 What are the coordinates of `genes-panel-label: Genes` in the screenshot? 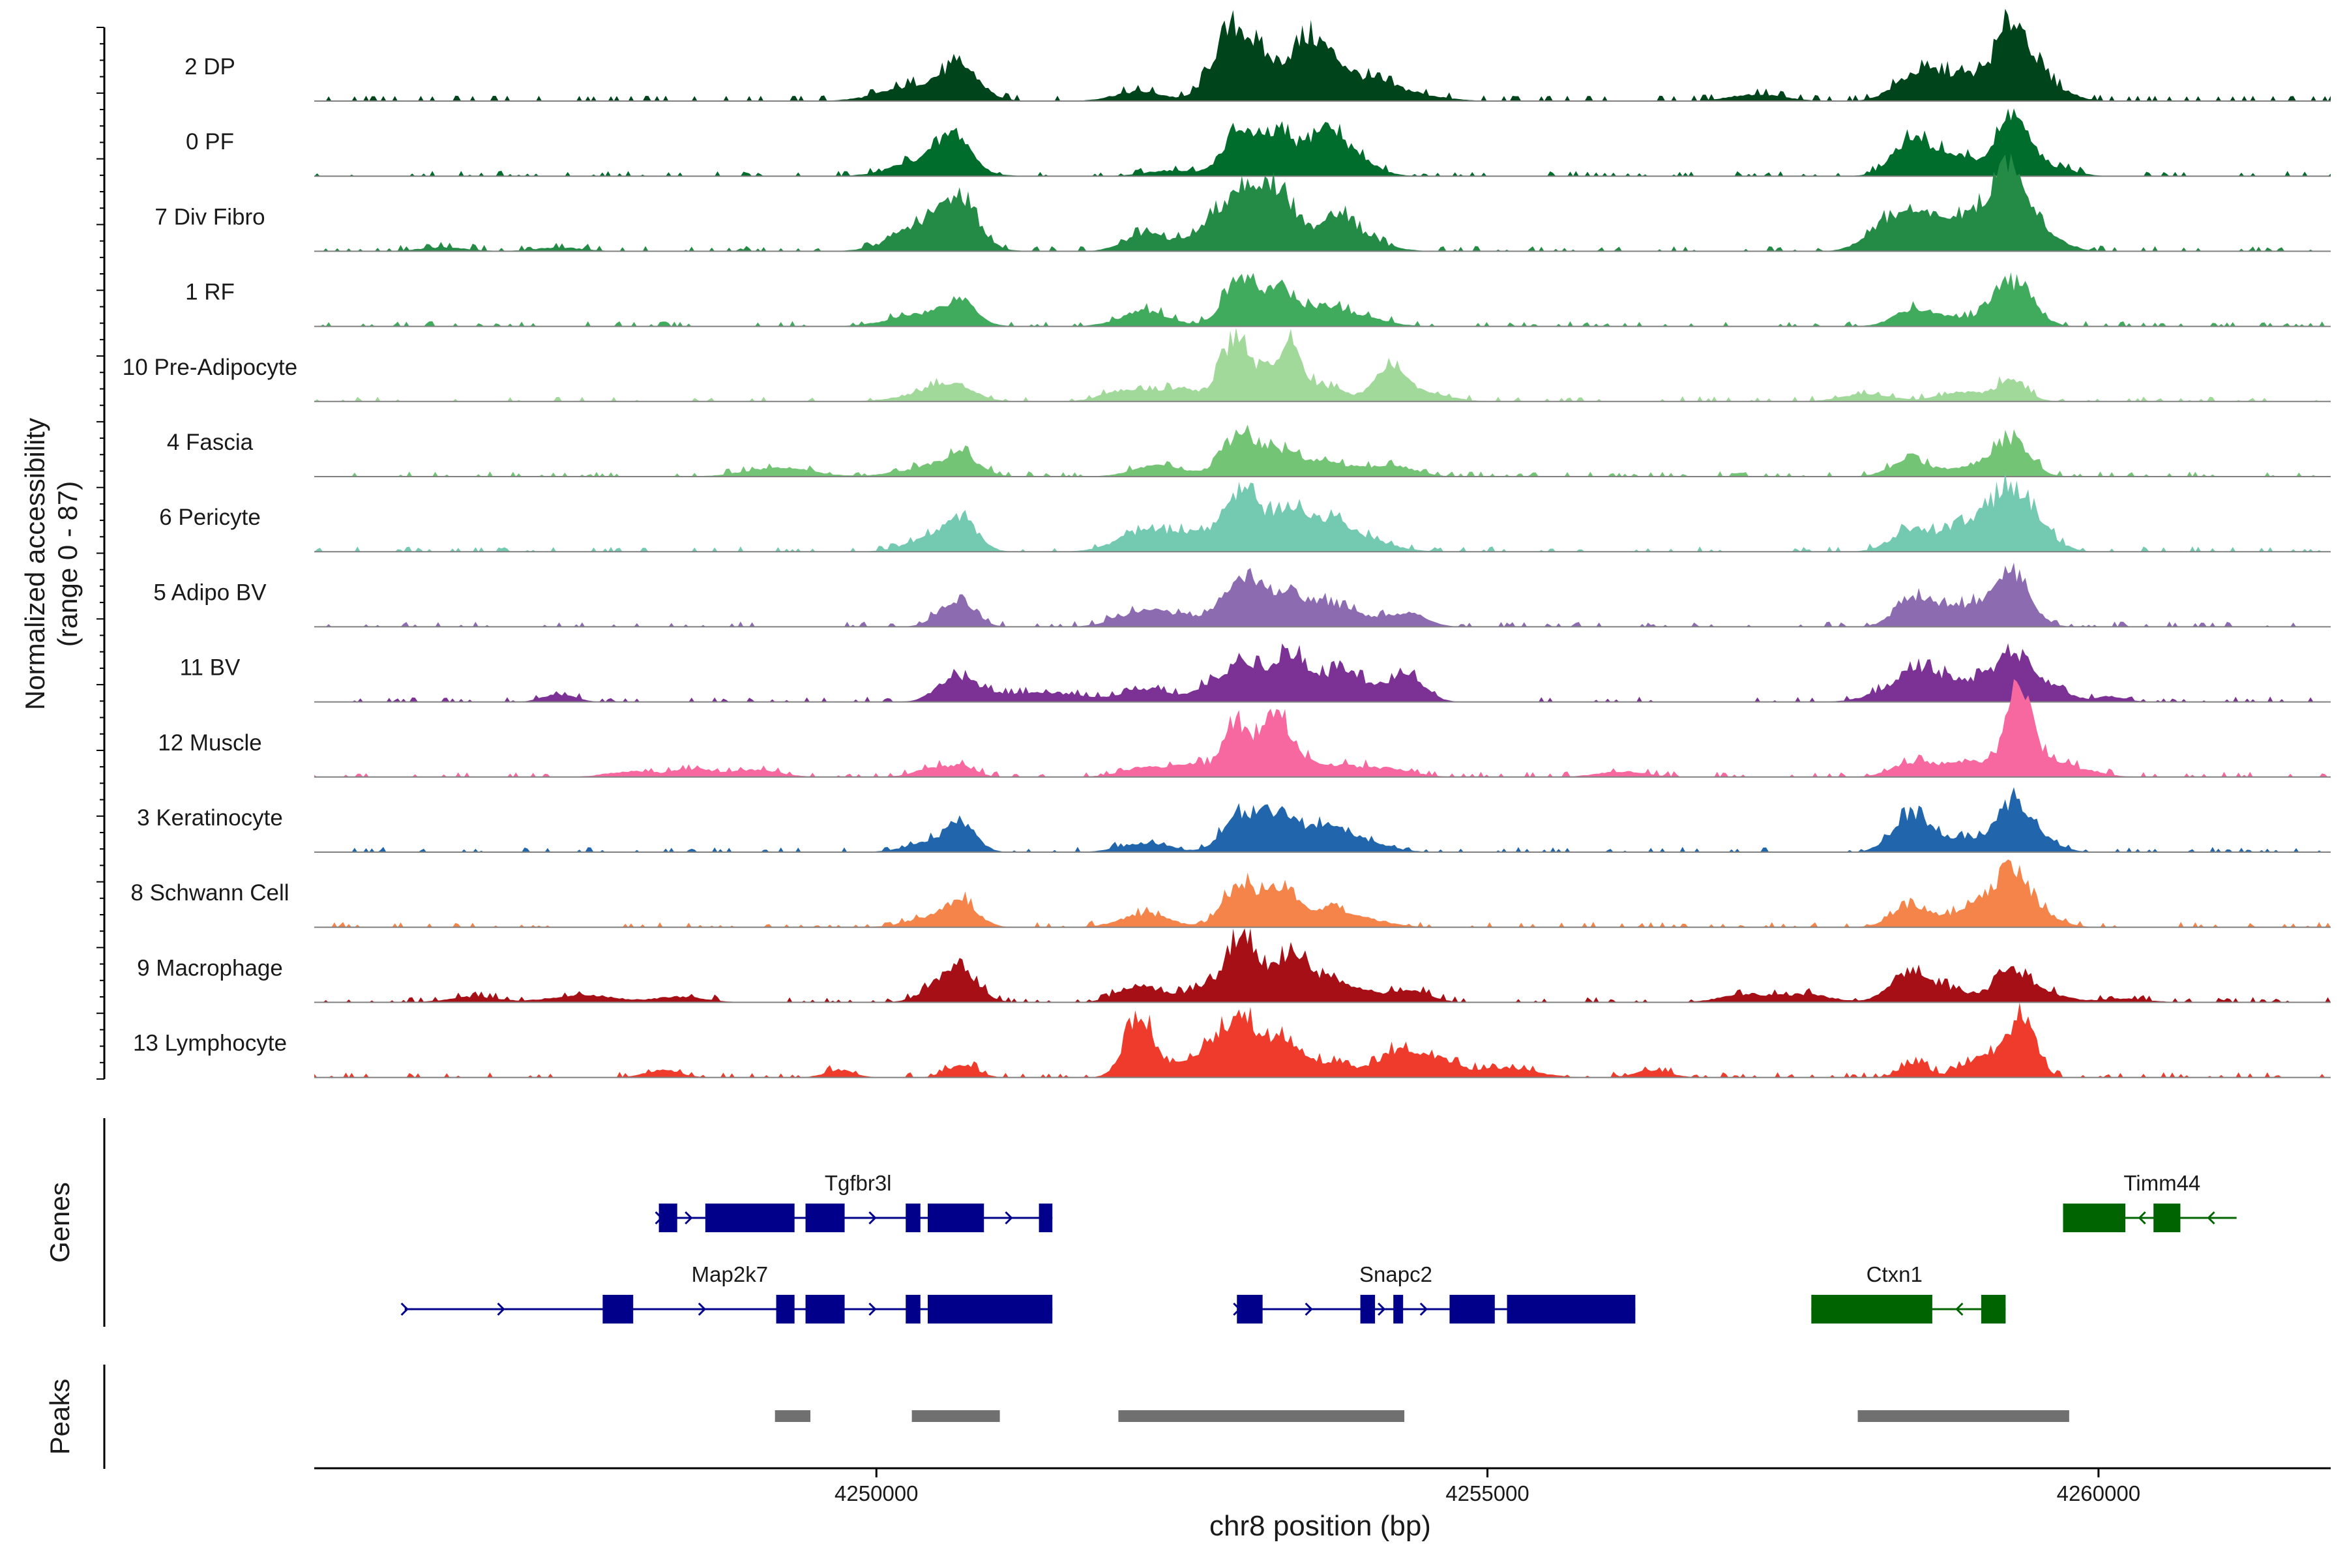 It's located at (59, 1223).